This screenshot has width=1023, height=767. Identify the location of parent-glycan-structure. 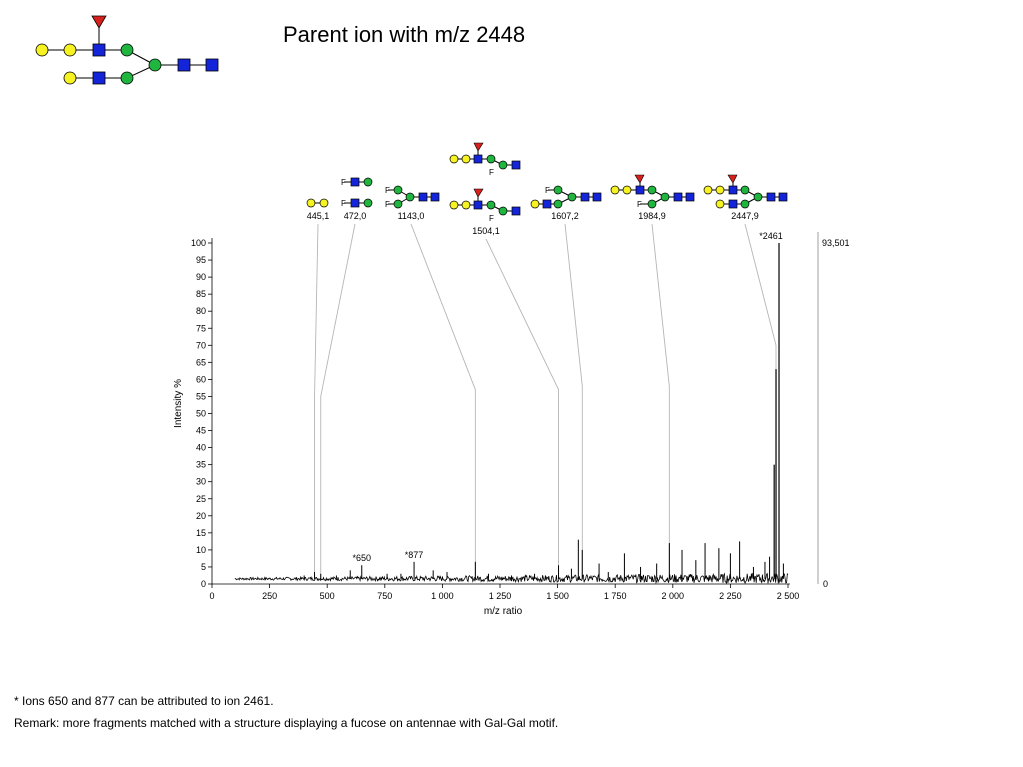
(127, 50).